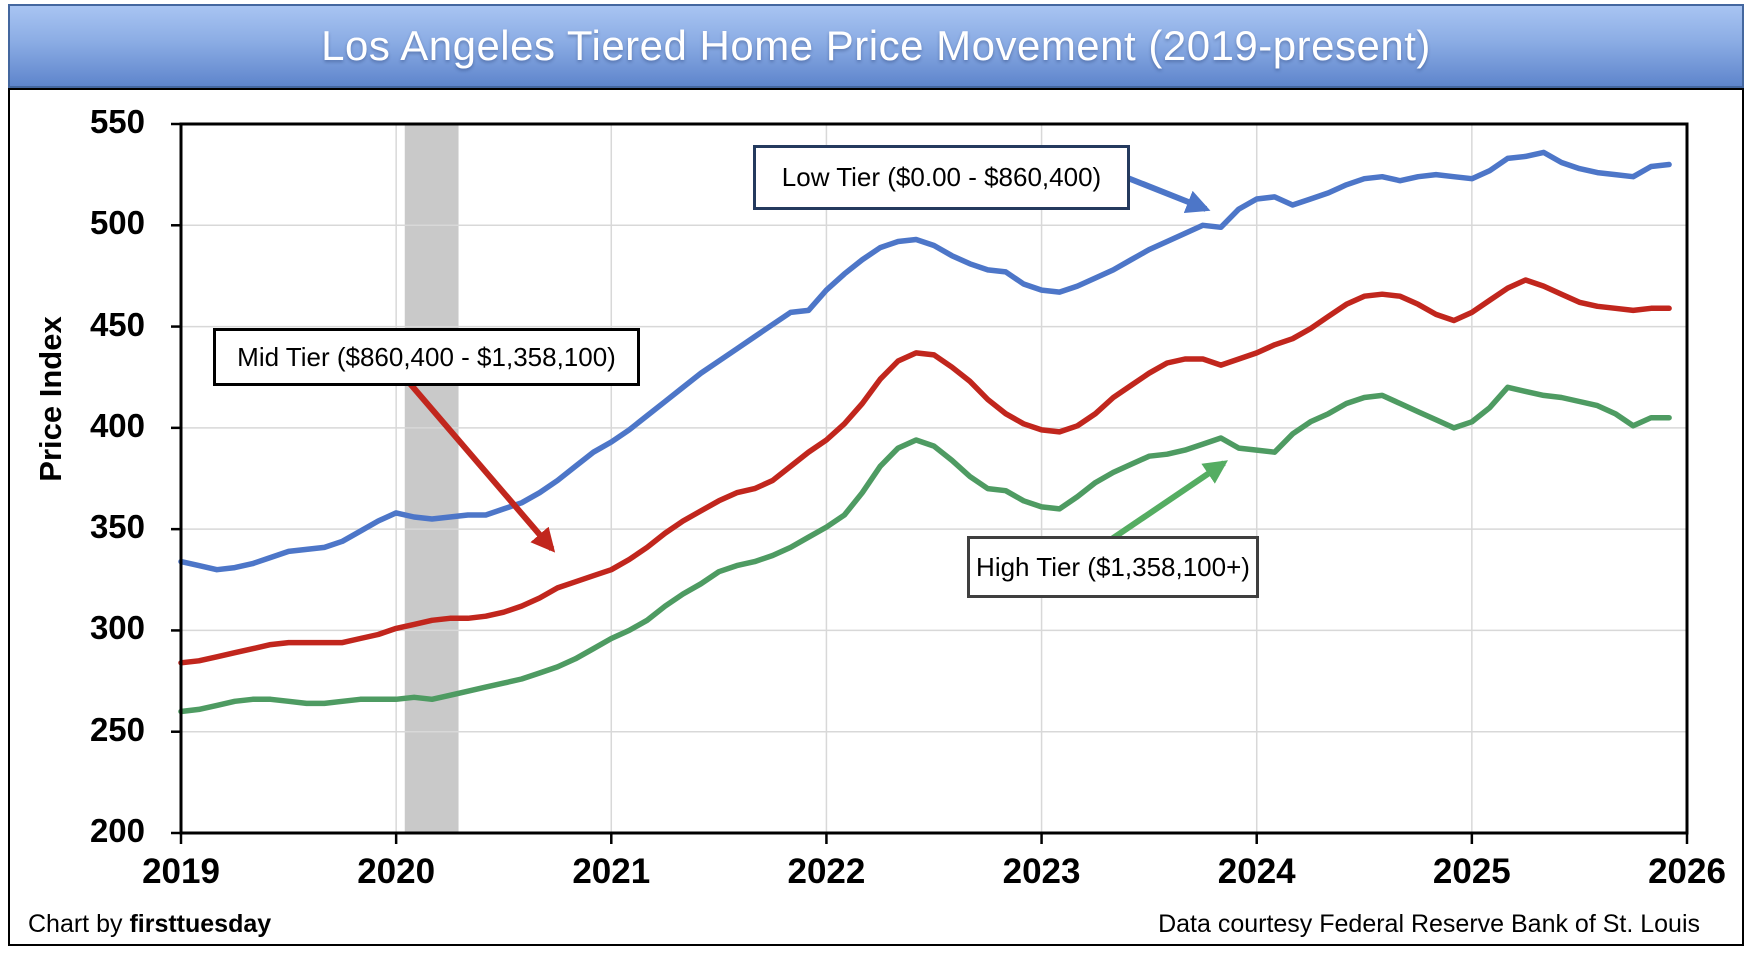  I want to click on y-tick-label: 350, so click(117, 527).